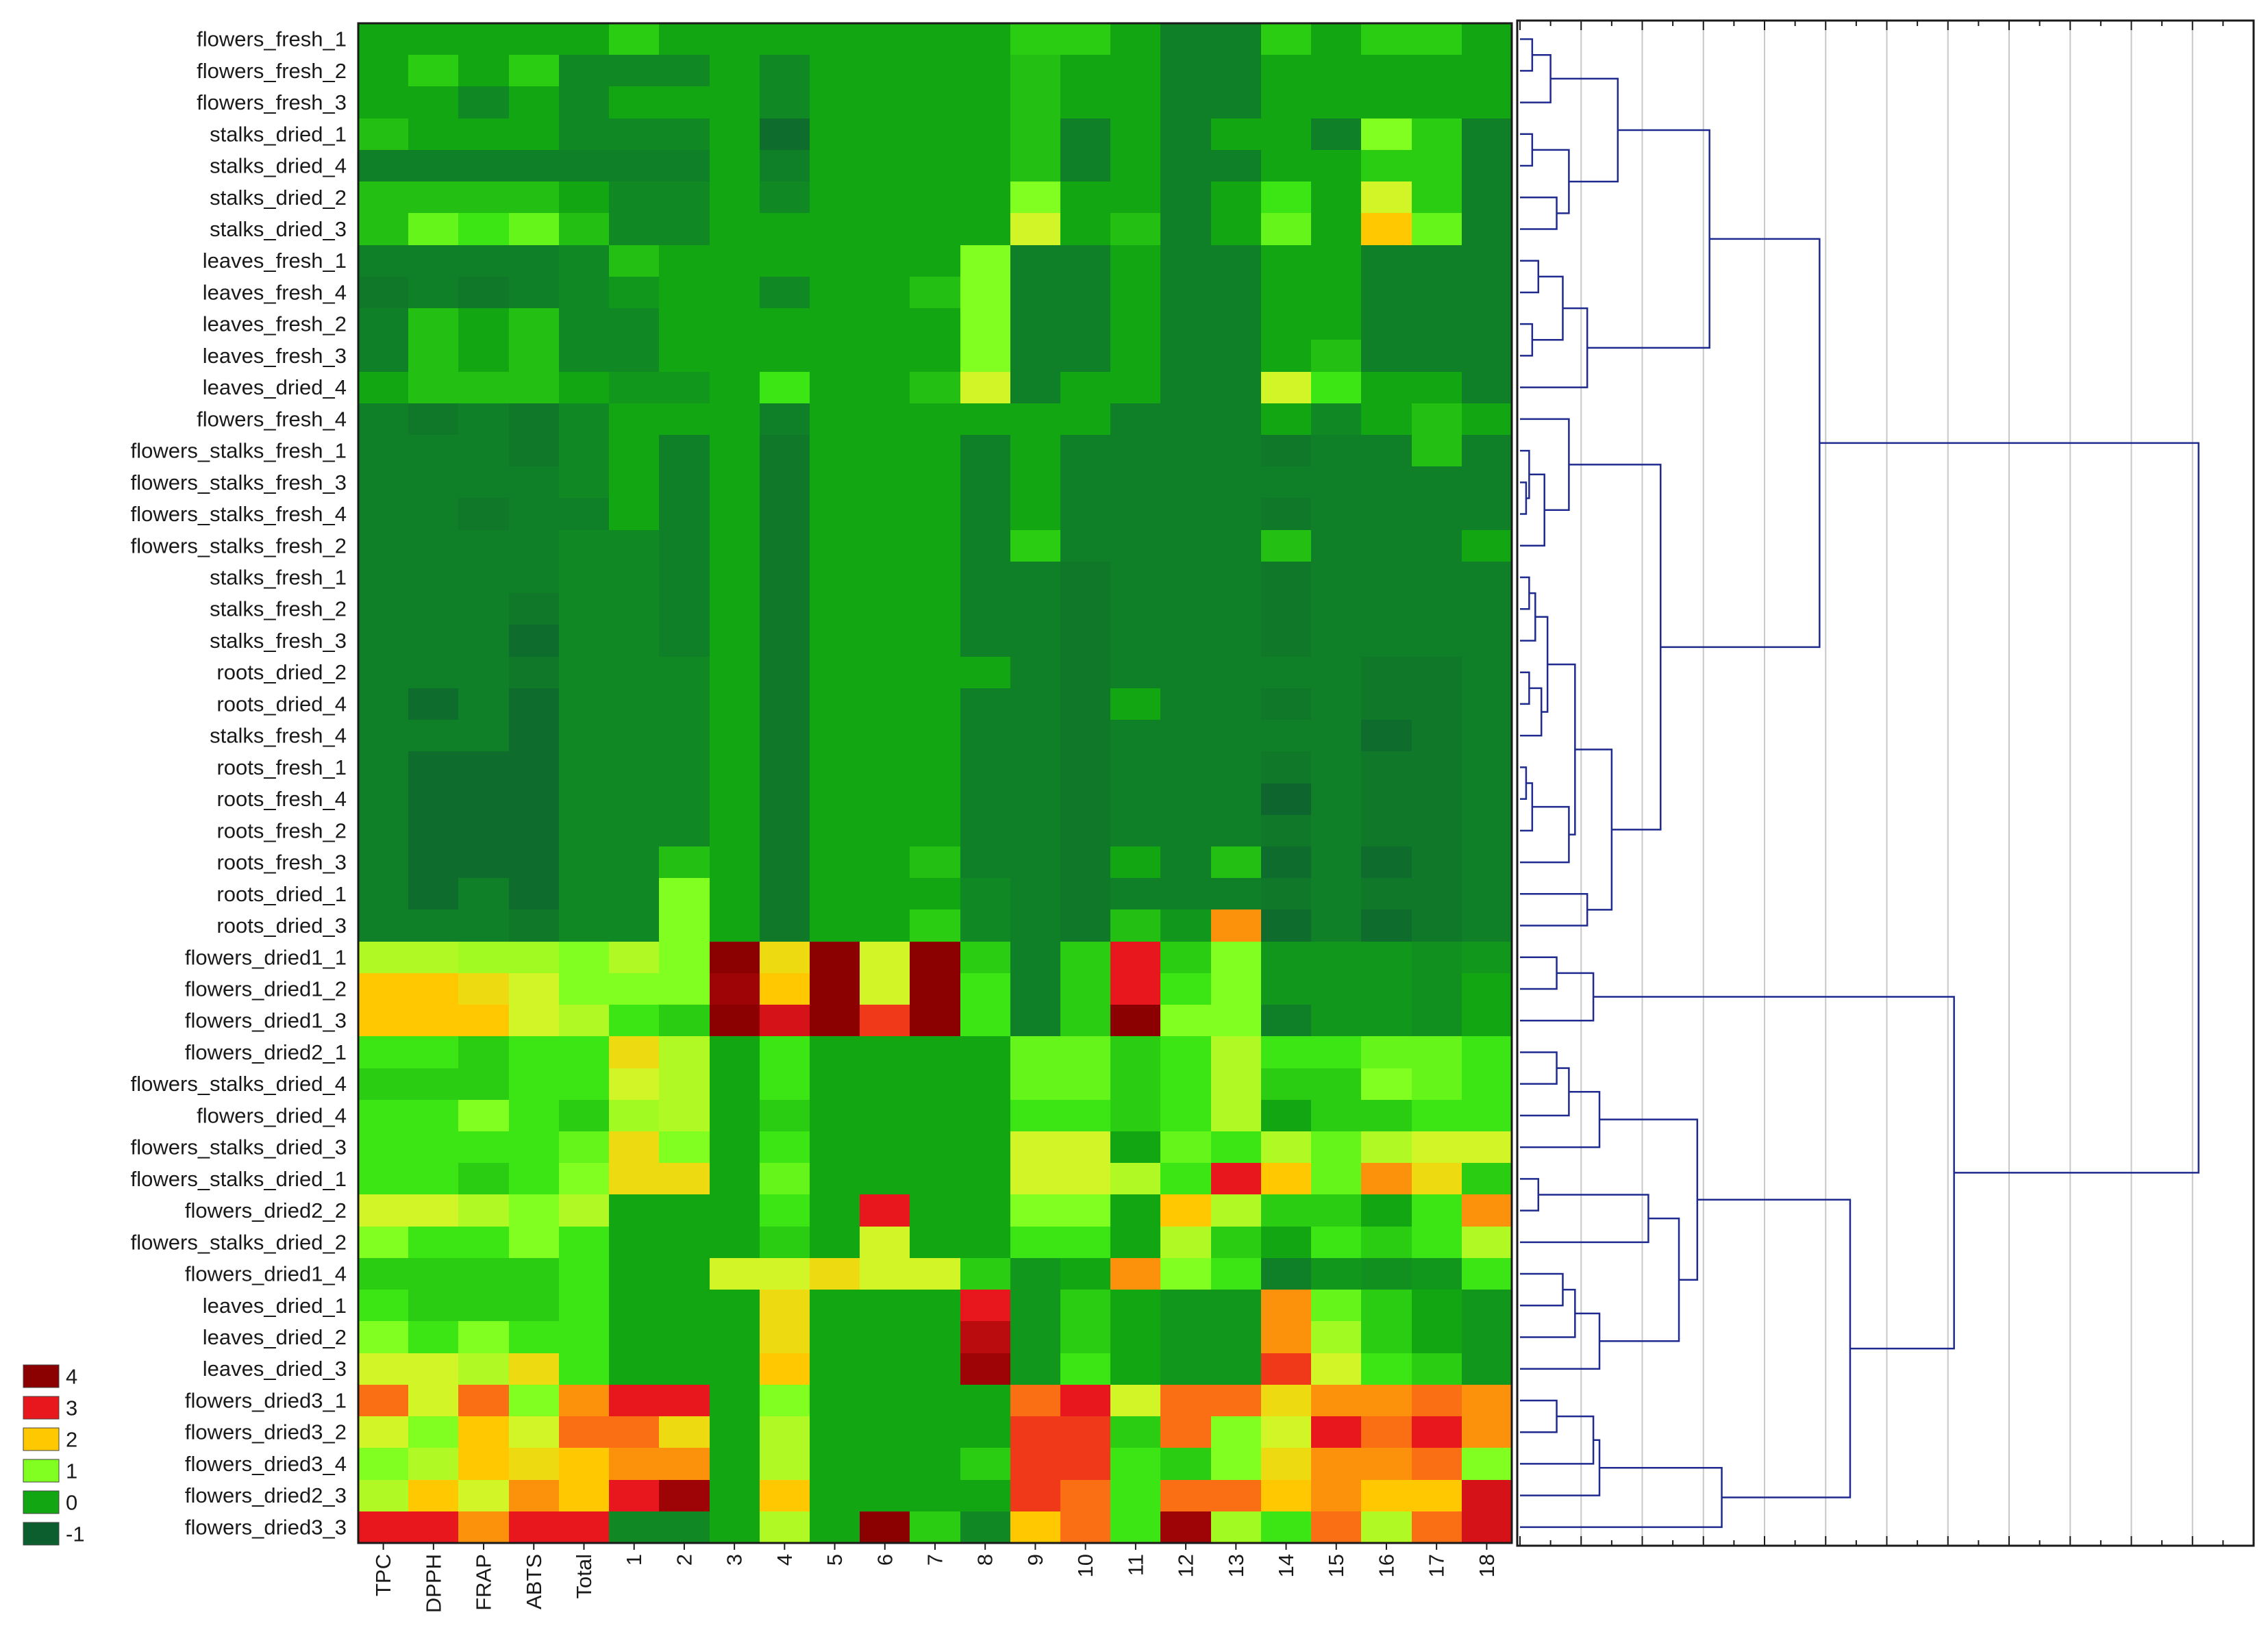  I want to click on legend-swatch, so click(41, 1408).